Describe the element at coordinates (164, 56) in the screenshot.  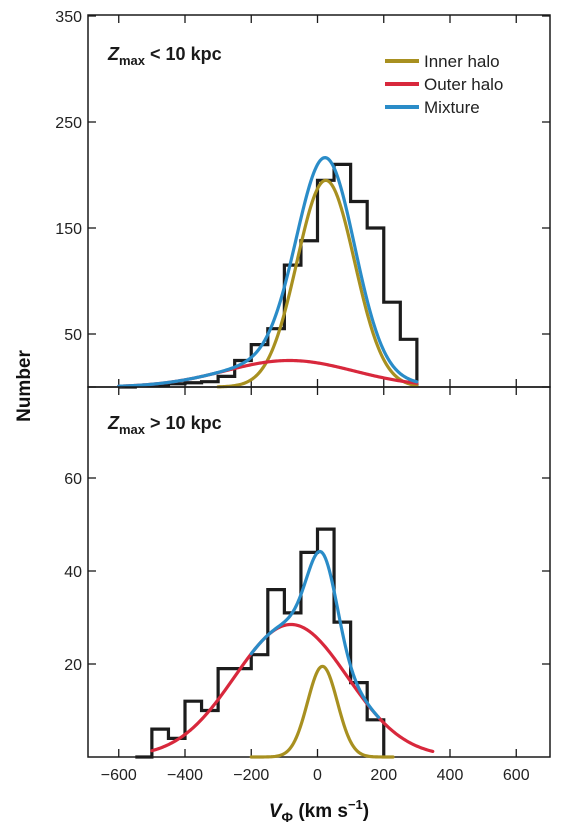
I see `panel-top-label: Zmax < 10 kpc` at that location.